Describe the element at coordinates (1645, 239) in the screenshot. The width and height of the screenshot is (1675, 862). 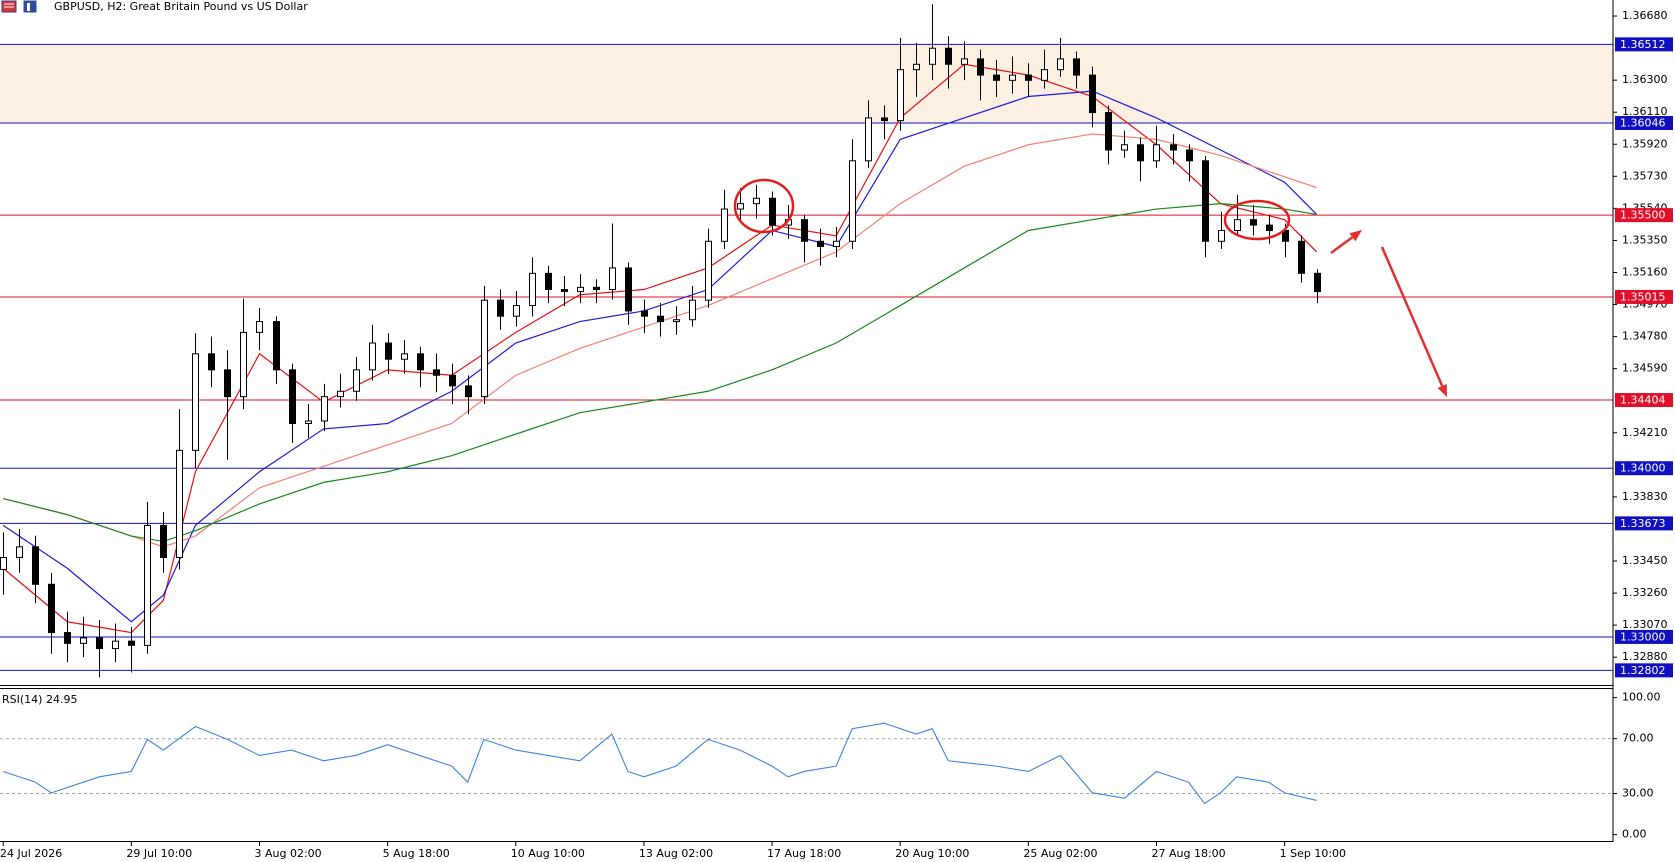
I see `y-tick-label: 1.35350` at that location.